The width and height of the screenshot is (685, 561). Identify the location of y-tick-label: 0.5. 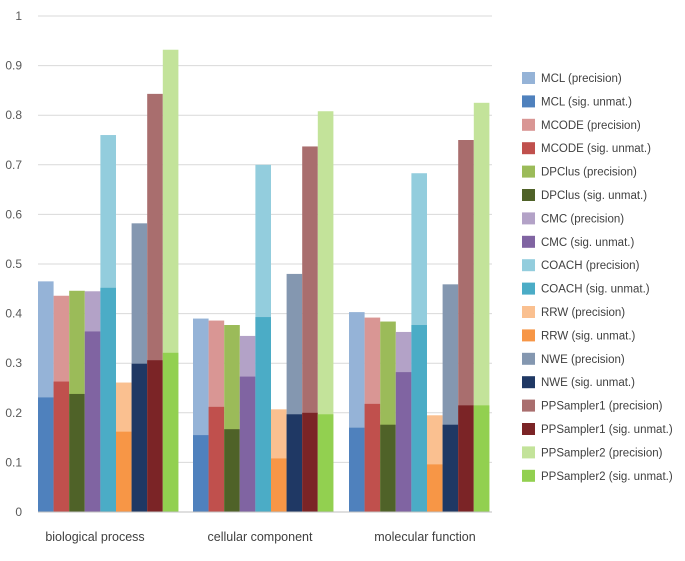
(13, 264).